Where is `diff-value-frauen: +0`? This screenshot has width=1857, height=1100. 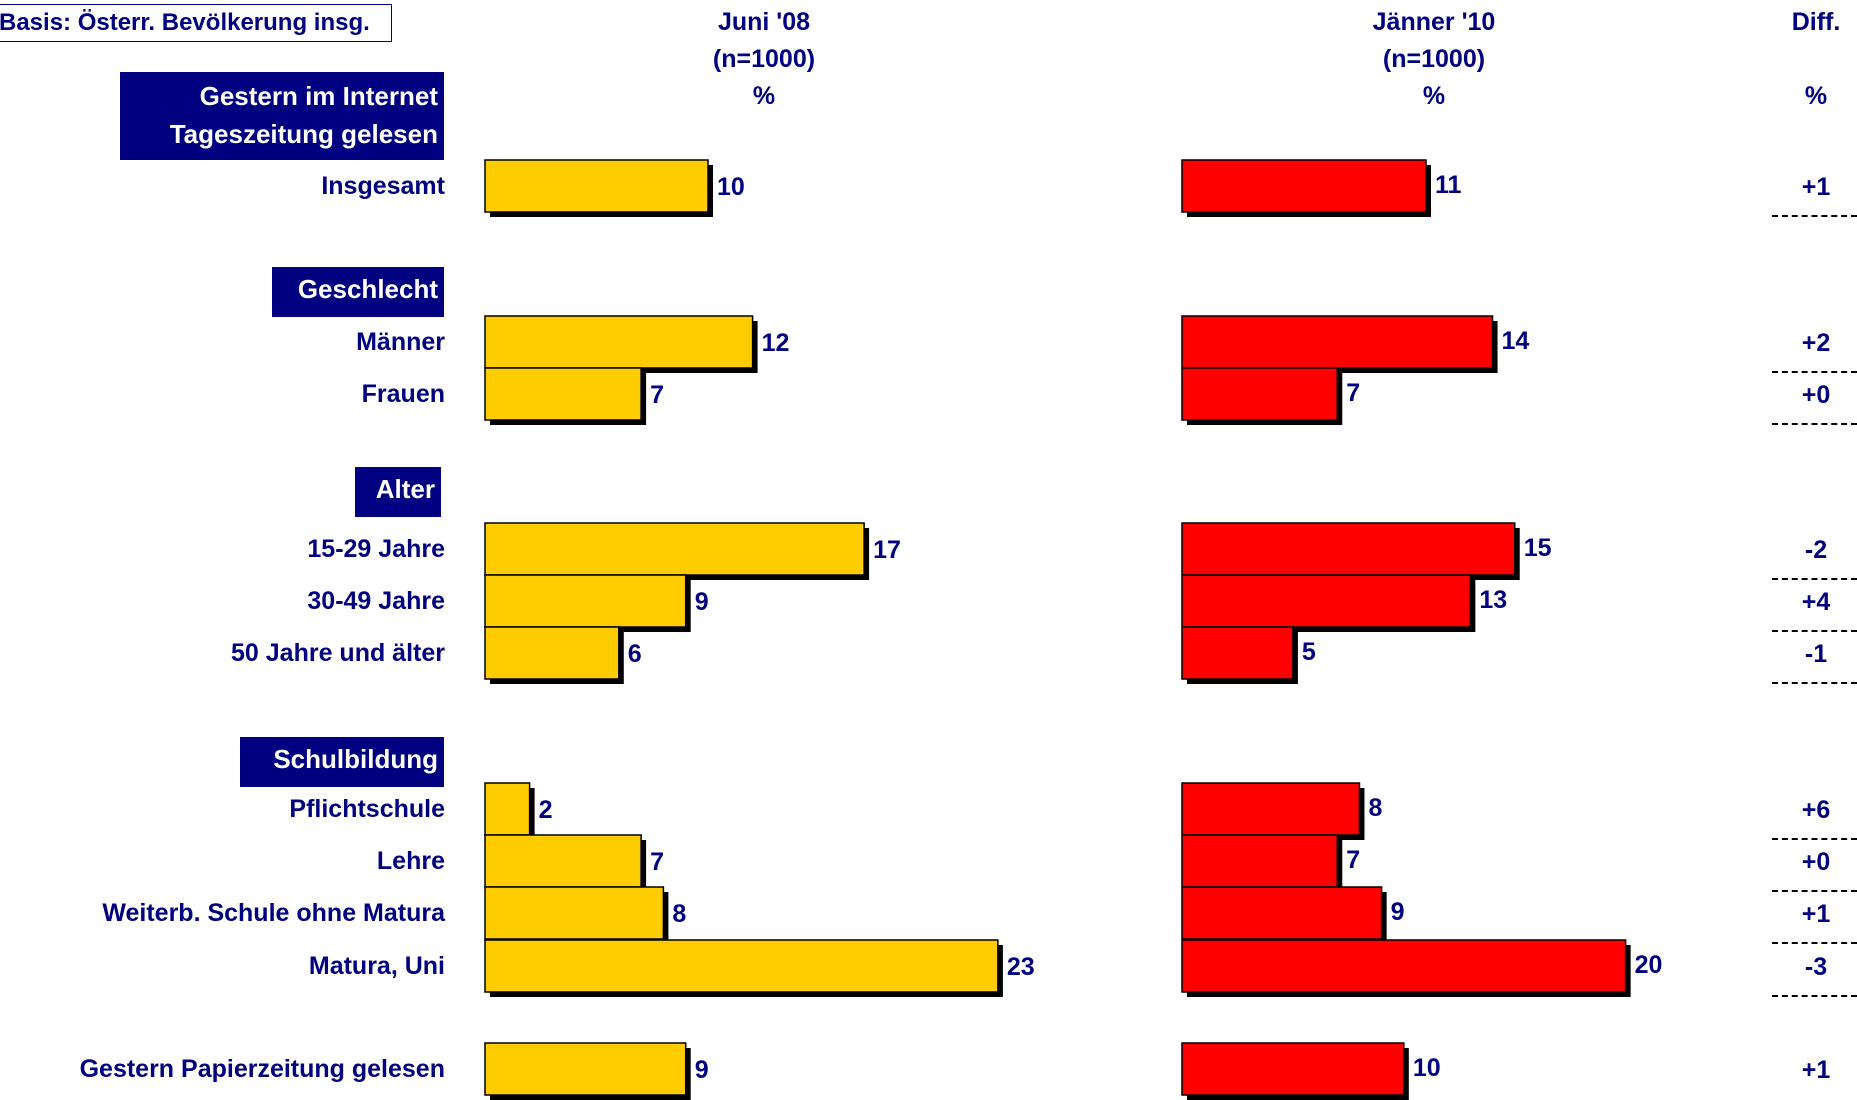
diff-value-frauen: +0 is located at coordinates (1816, 395).